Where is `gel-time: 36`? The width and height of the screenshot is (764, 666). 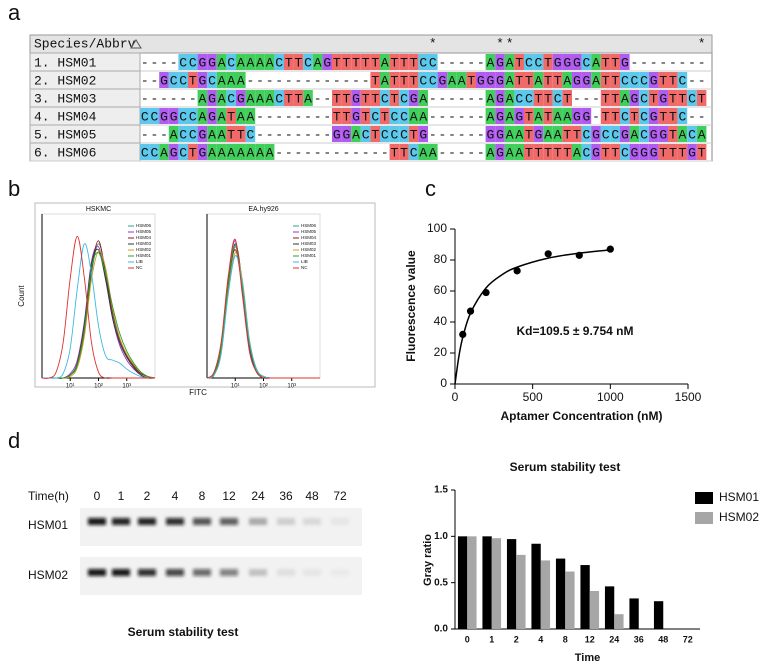 gel-time: 36 is located at coordinates (286, 496).